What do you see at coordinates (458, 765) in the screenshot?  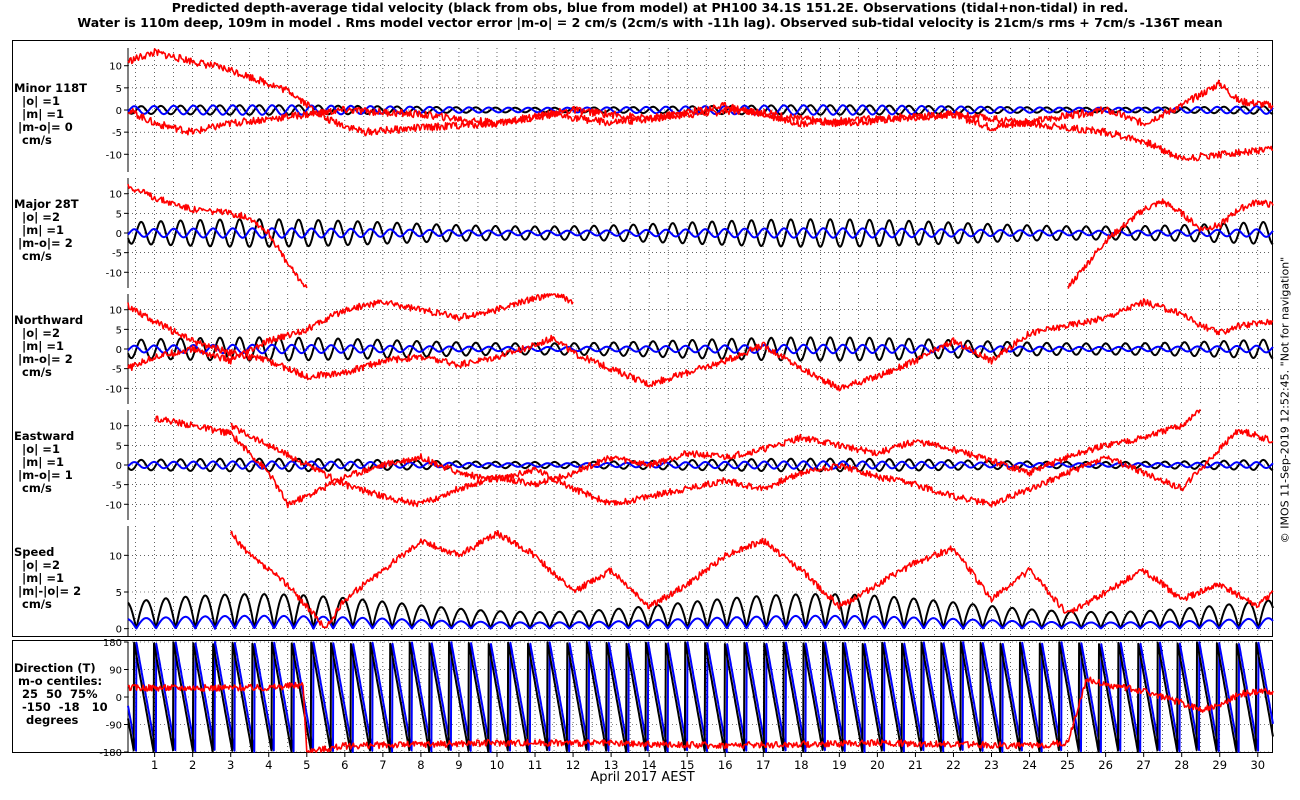 I see `x-tick-label: 9` at bounding box center [458, 765].